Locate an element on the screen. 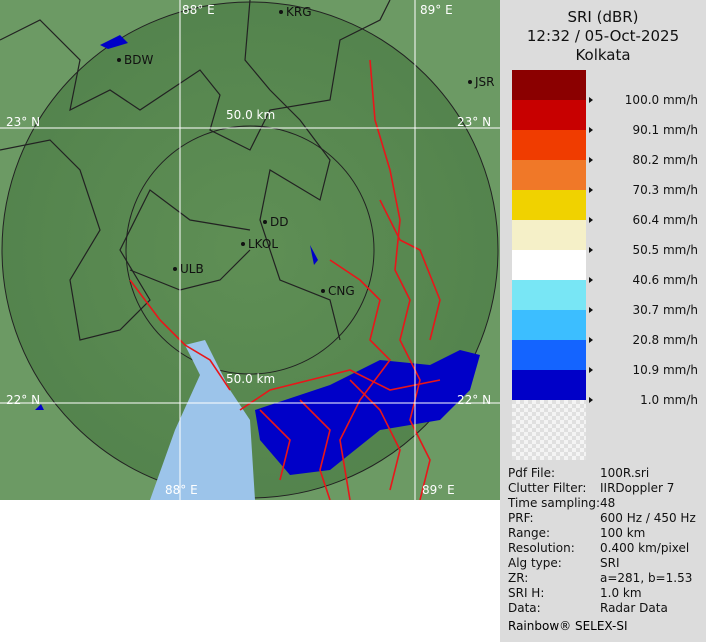 Image resolution: width=706 pixels, height=642 pixels. vendor: Rainbow® SELEX-SI is located at coordinates (568, 626).